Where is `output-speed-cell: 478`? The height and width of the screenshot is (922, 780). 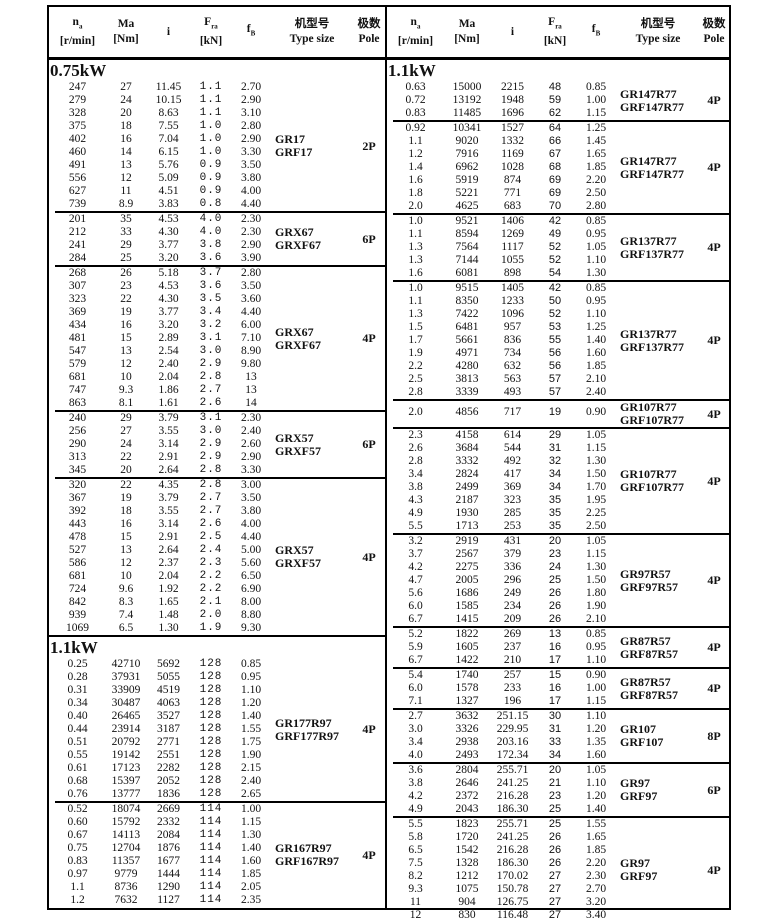 output-speed-cell: 478 is located at coordinates (77, 537).